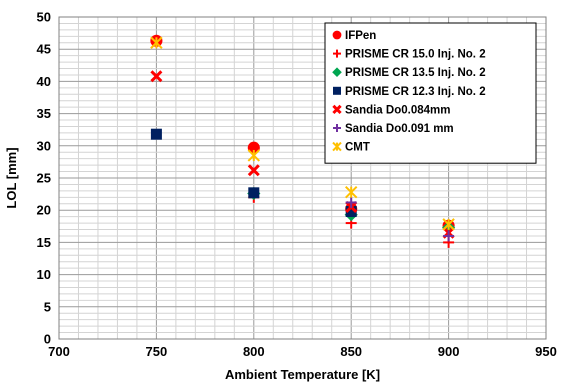 The image size is (561, 385). Describe the element at coordinates (47, 339) in the screenshot. I see `y-tick-label: 0` at that location.